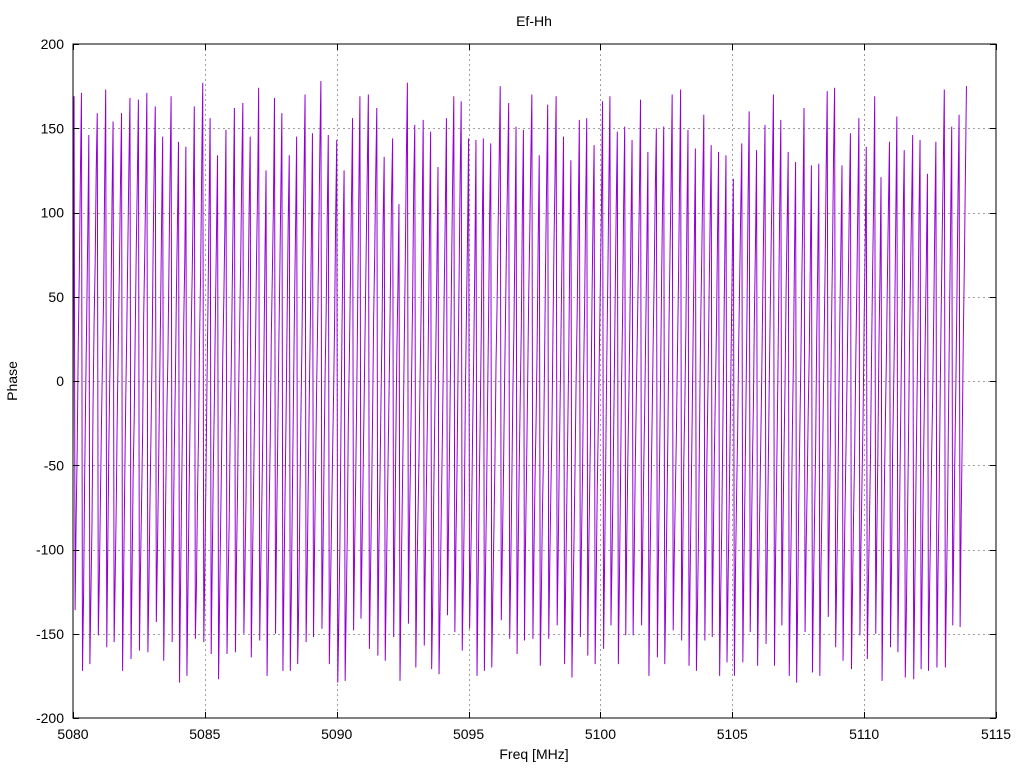 This screenshot has width=1024, height=768. I want to click on y-tick-label: -200, so click(50, 718).